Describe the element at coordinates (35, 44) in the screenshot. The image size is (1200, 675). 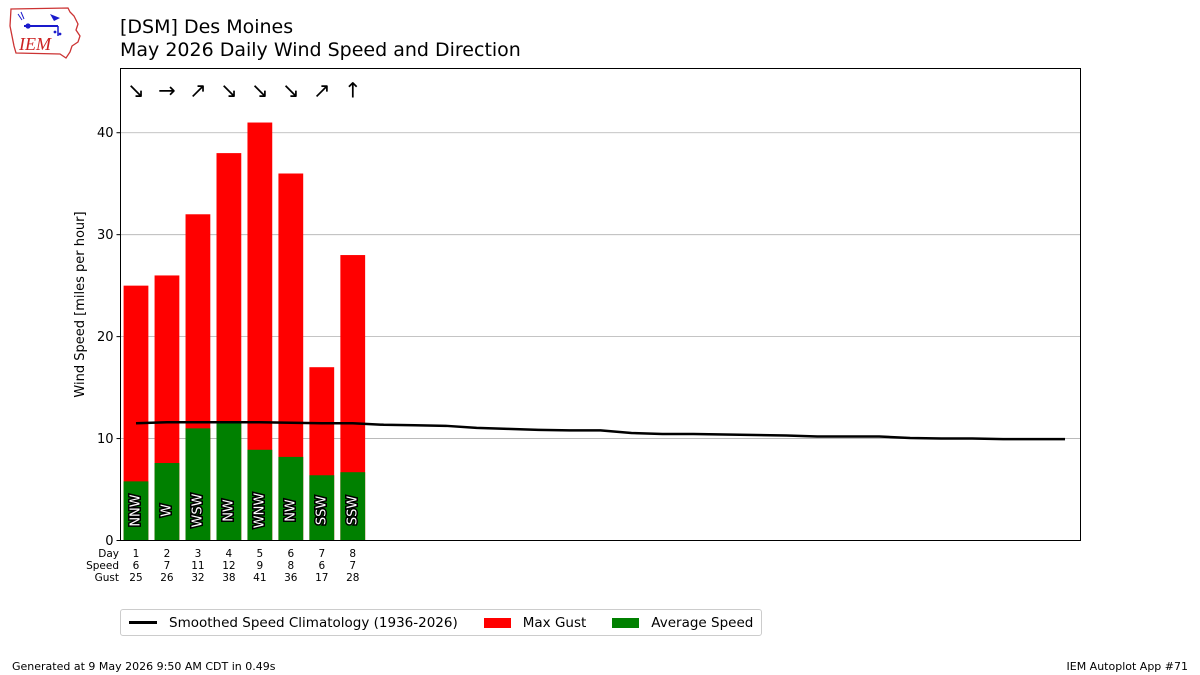
I see `logo-text: IEM` at that location.